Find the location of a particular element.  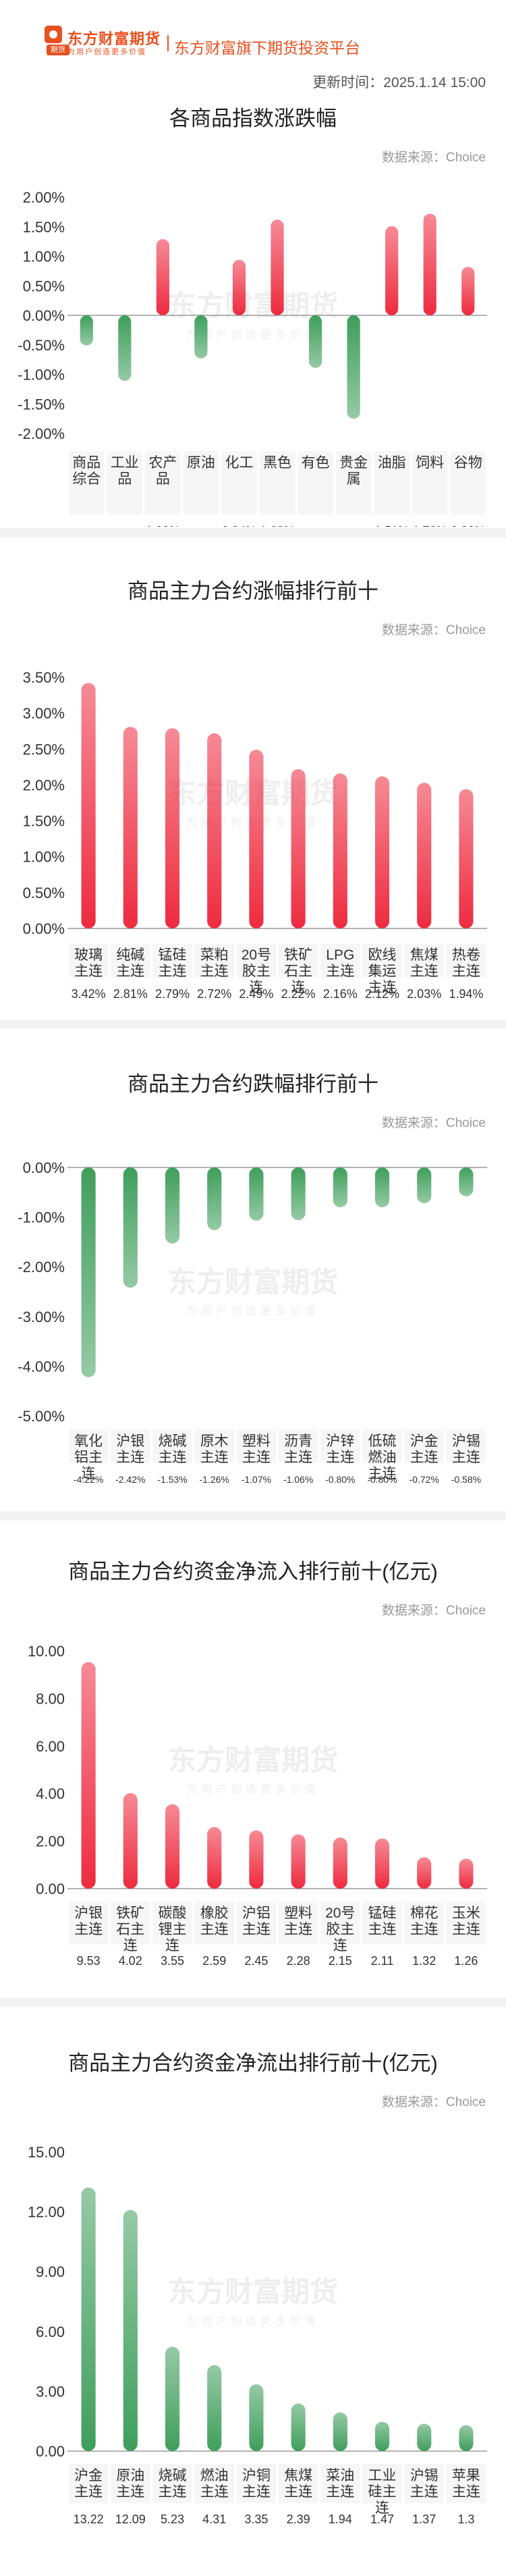

value-label: 2.15 is located at coordinates (340, 1961).